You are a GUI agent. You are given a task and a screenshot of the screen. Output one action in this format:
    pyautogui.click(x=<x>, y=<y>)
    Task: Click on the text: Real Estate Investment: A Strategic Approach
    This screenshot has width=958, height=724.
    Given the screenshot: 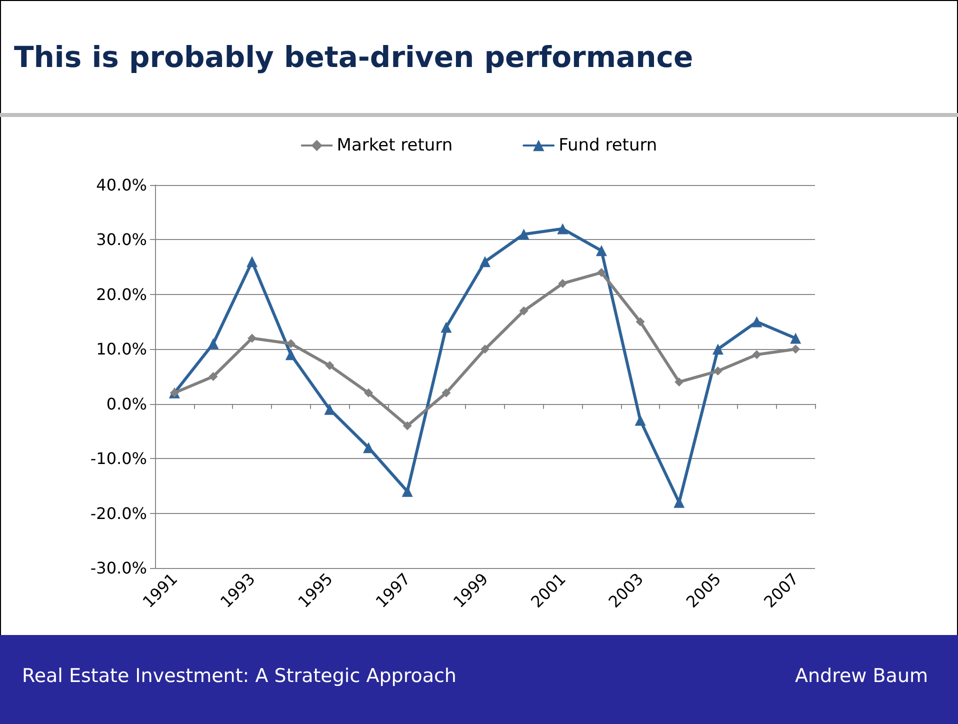 What is the action you would take?
    pyautogui.click(x=239, y=676)
    